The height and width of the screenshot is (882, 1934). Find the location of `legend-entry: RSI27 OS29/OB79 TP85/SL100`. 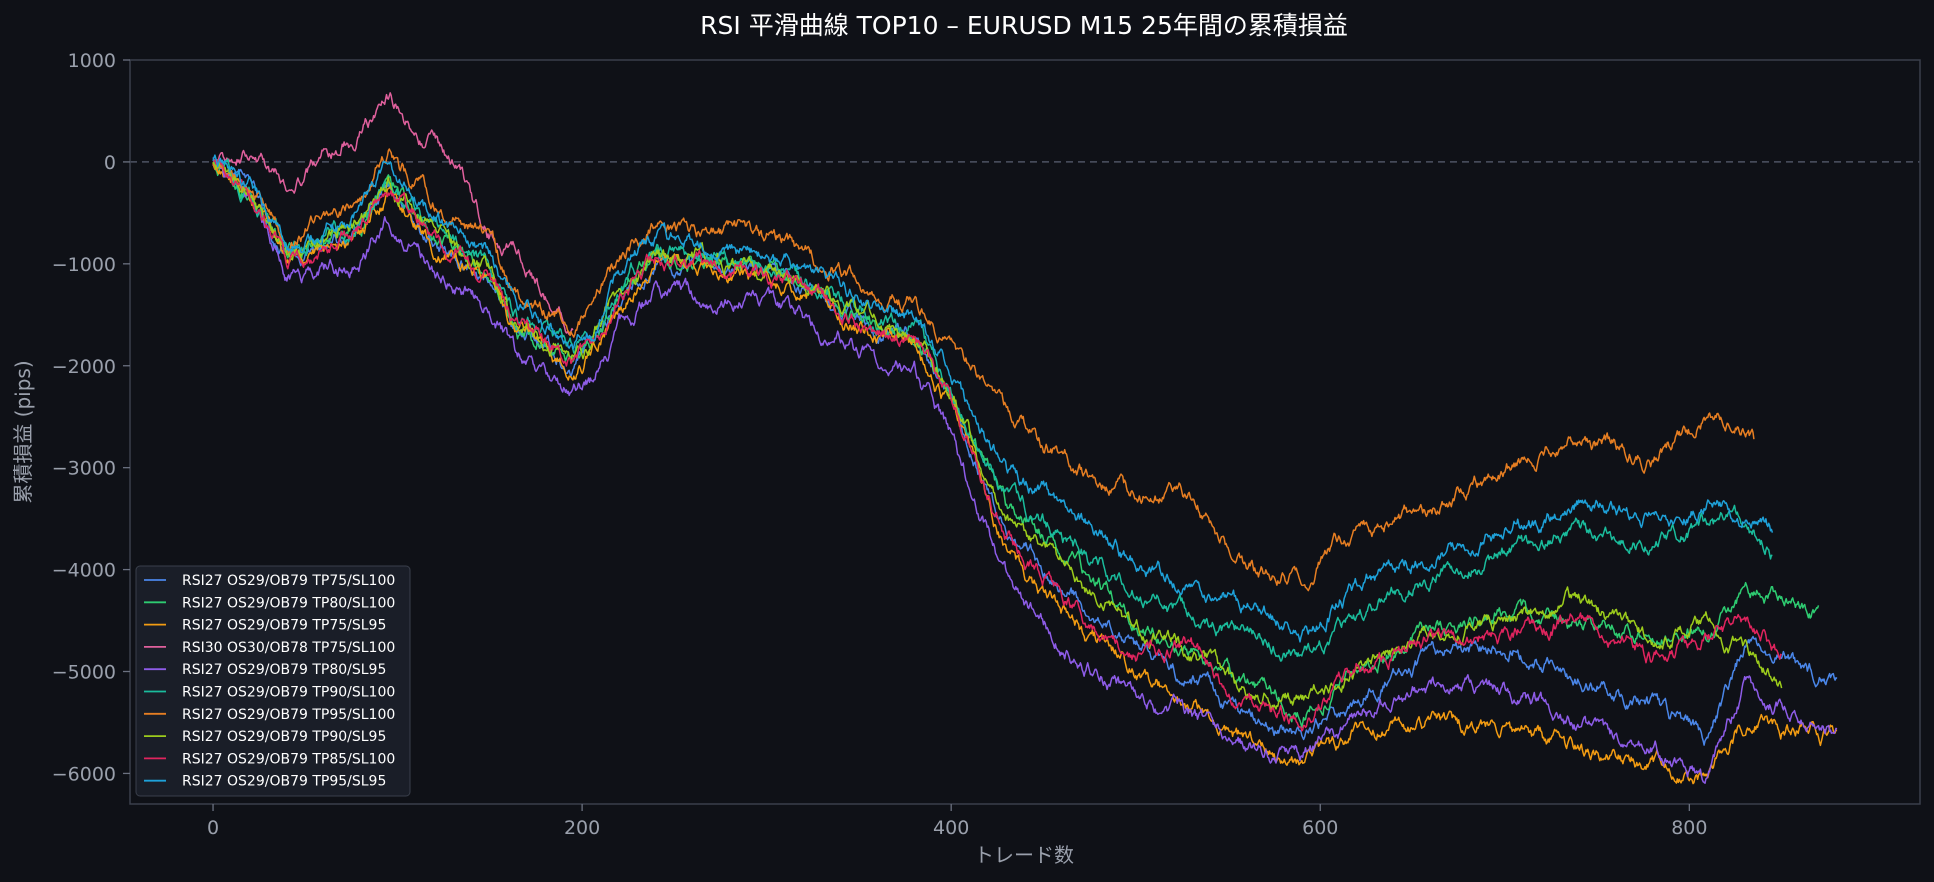

legend-entry: RSI27 OS29/OB79 TP85/SL100 is located at coordinates (288, 759).